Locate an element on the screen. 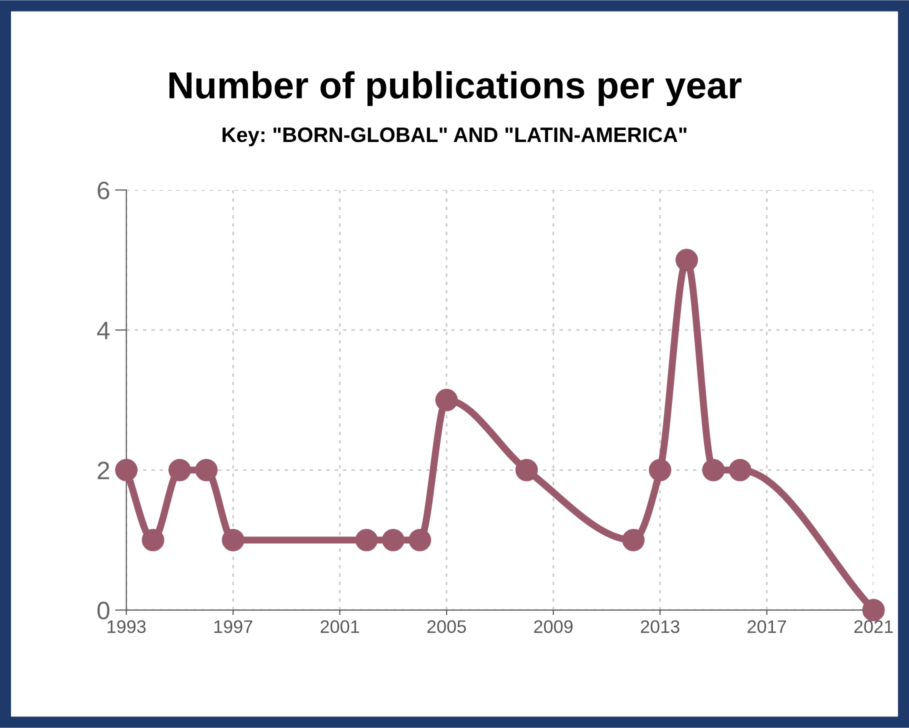 The height and width of the screenshot is (728, 909). y-tick-label: 4 is located at coordinates (103, 331).